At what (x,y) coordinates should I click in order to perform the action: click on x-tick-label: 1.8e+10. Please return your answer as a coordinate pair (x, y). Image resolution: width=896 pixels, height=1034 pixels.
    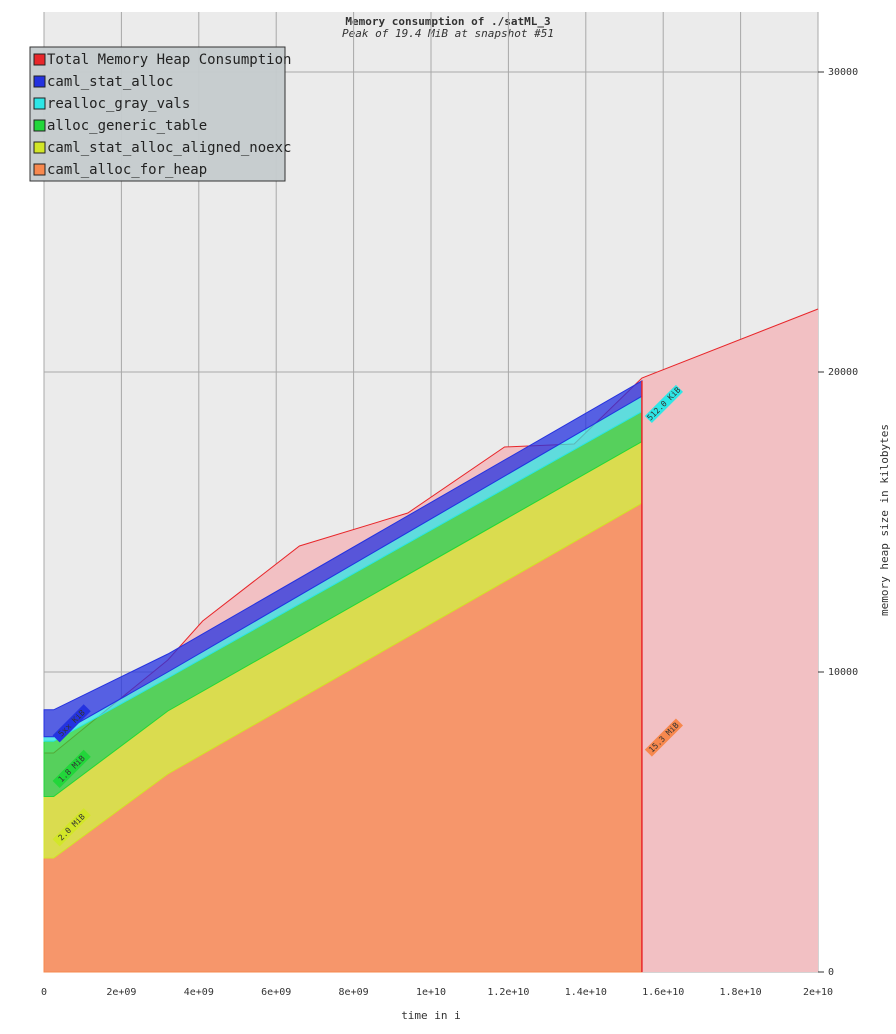
    Looking at the image, I should click on (741, 992).